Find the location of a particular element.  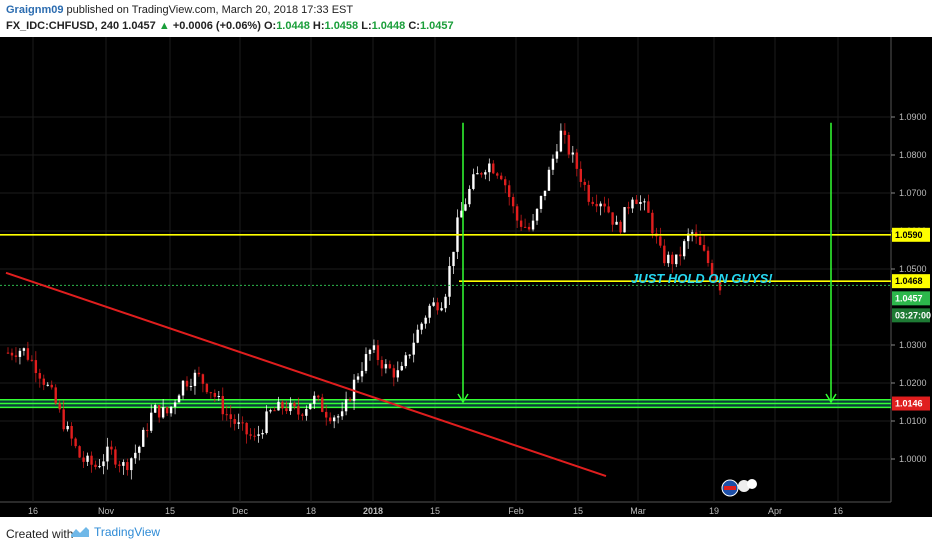

high-value: 1.0458 is located at coordinates (341, 26).